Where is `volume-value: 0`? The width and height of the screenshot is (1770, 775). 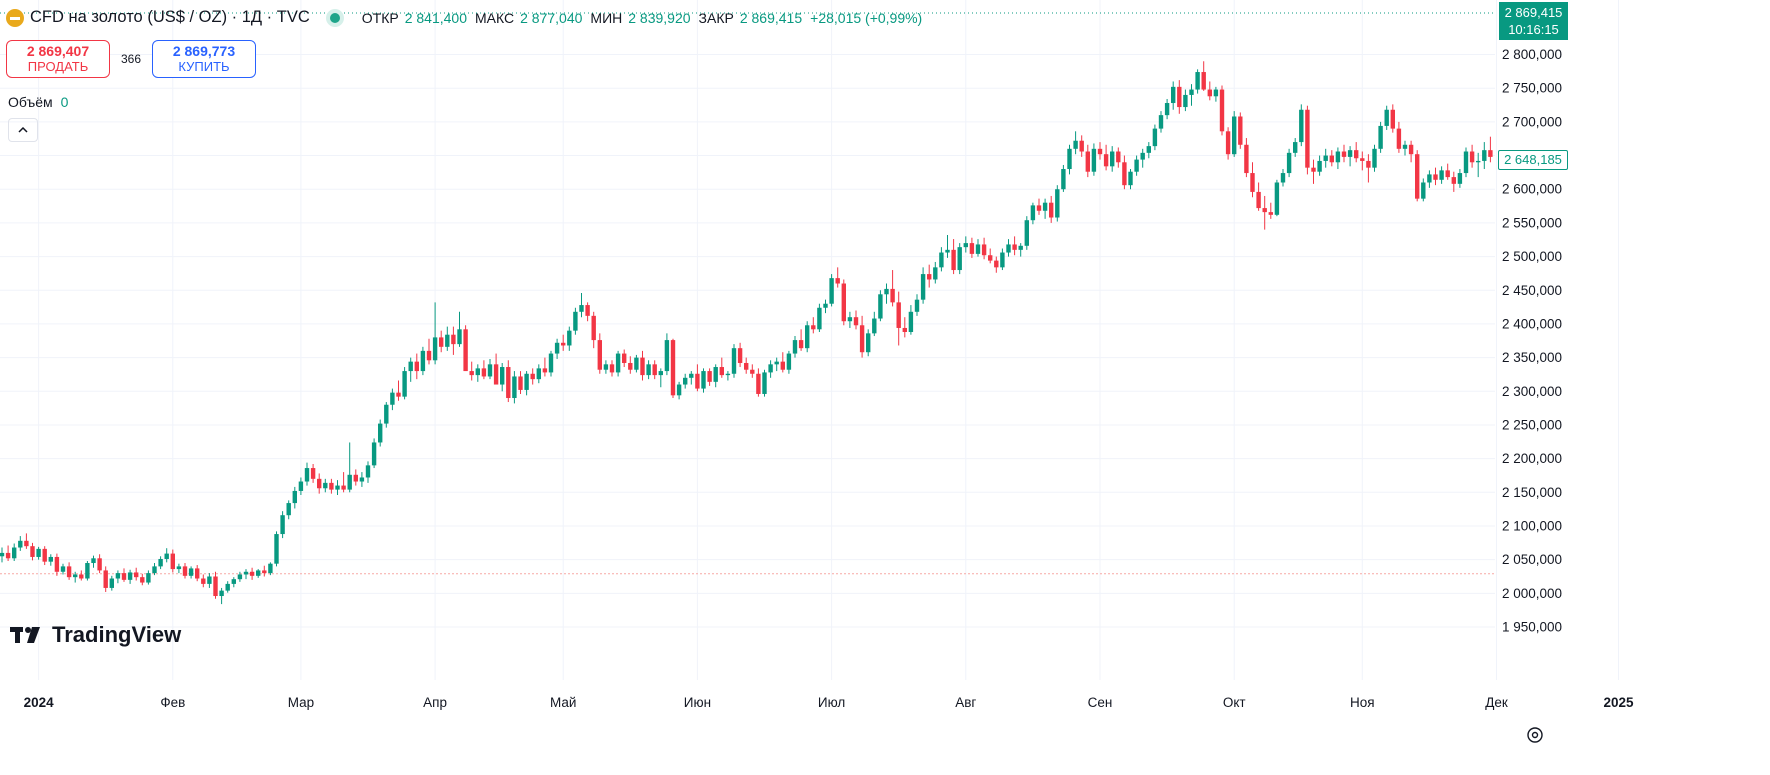 volume-value: 0 is located at coordinates (64, 102).